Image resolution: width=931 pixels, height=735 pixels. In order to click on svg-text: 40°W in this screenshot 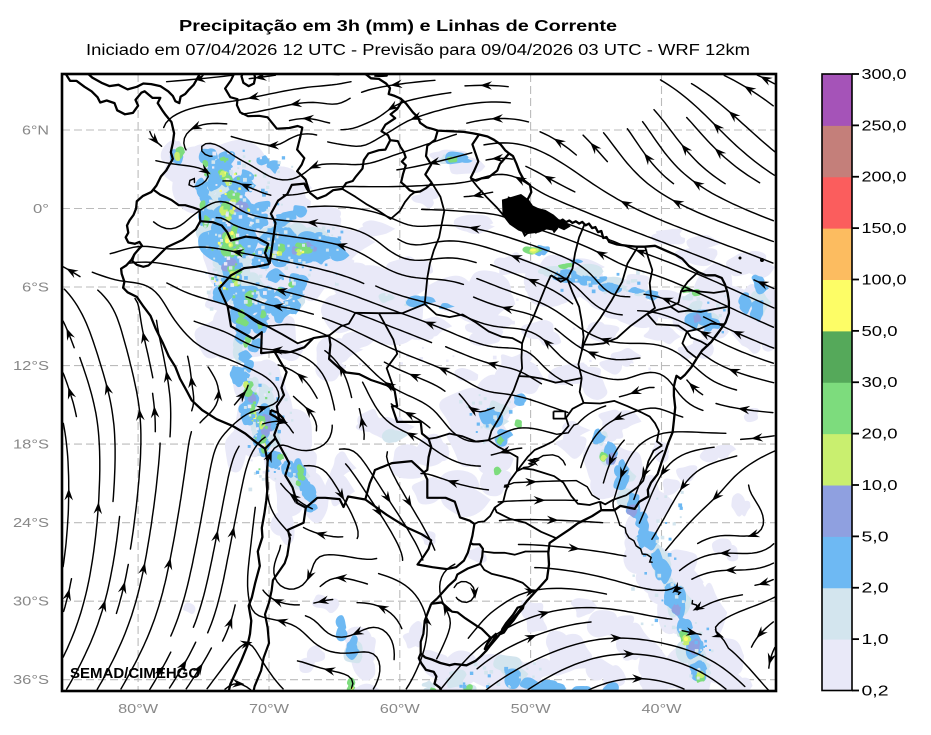, I will do `click(662, 708)`.